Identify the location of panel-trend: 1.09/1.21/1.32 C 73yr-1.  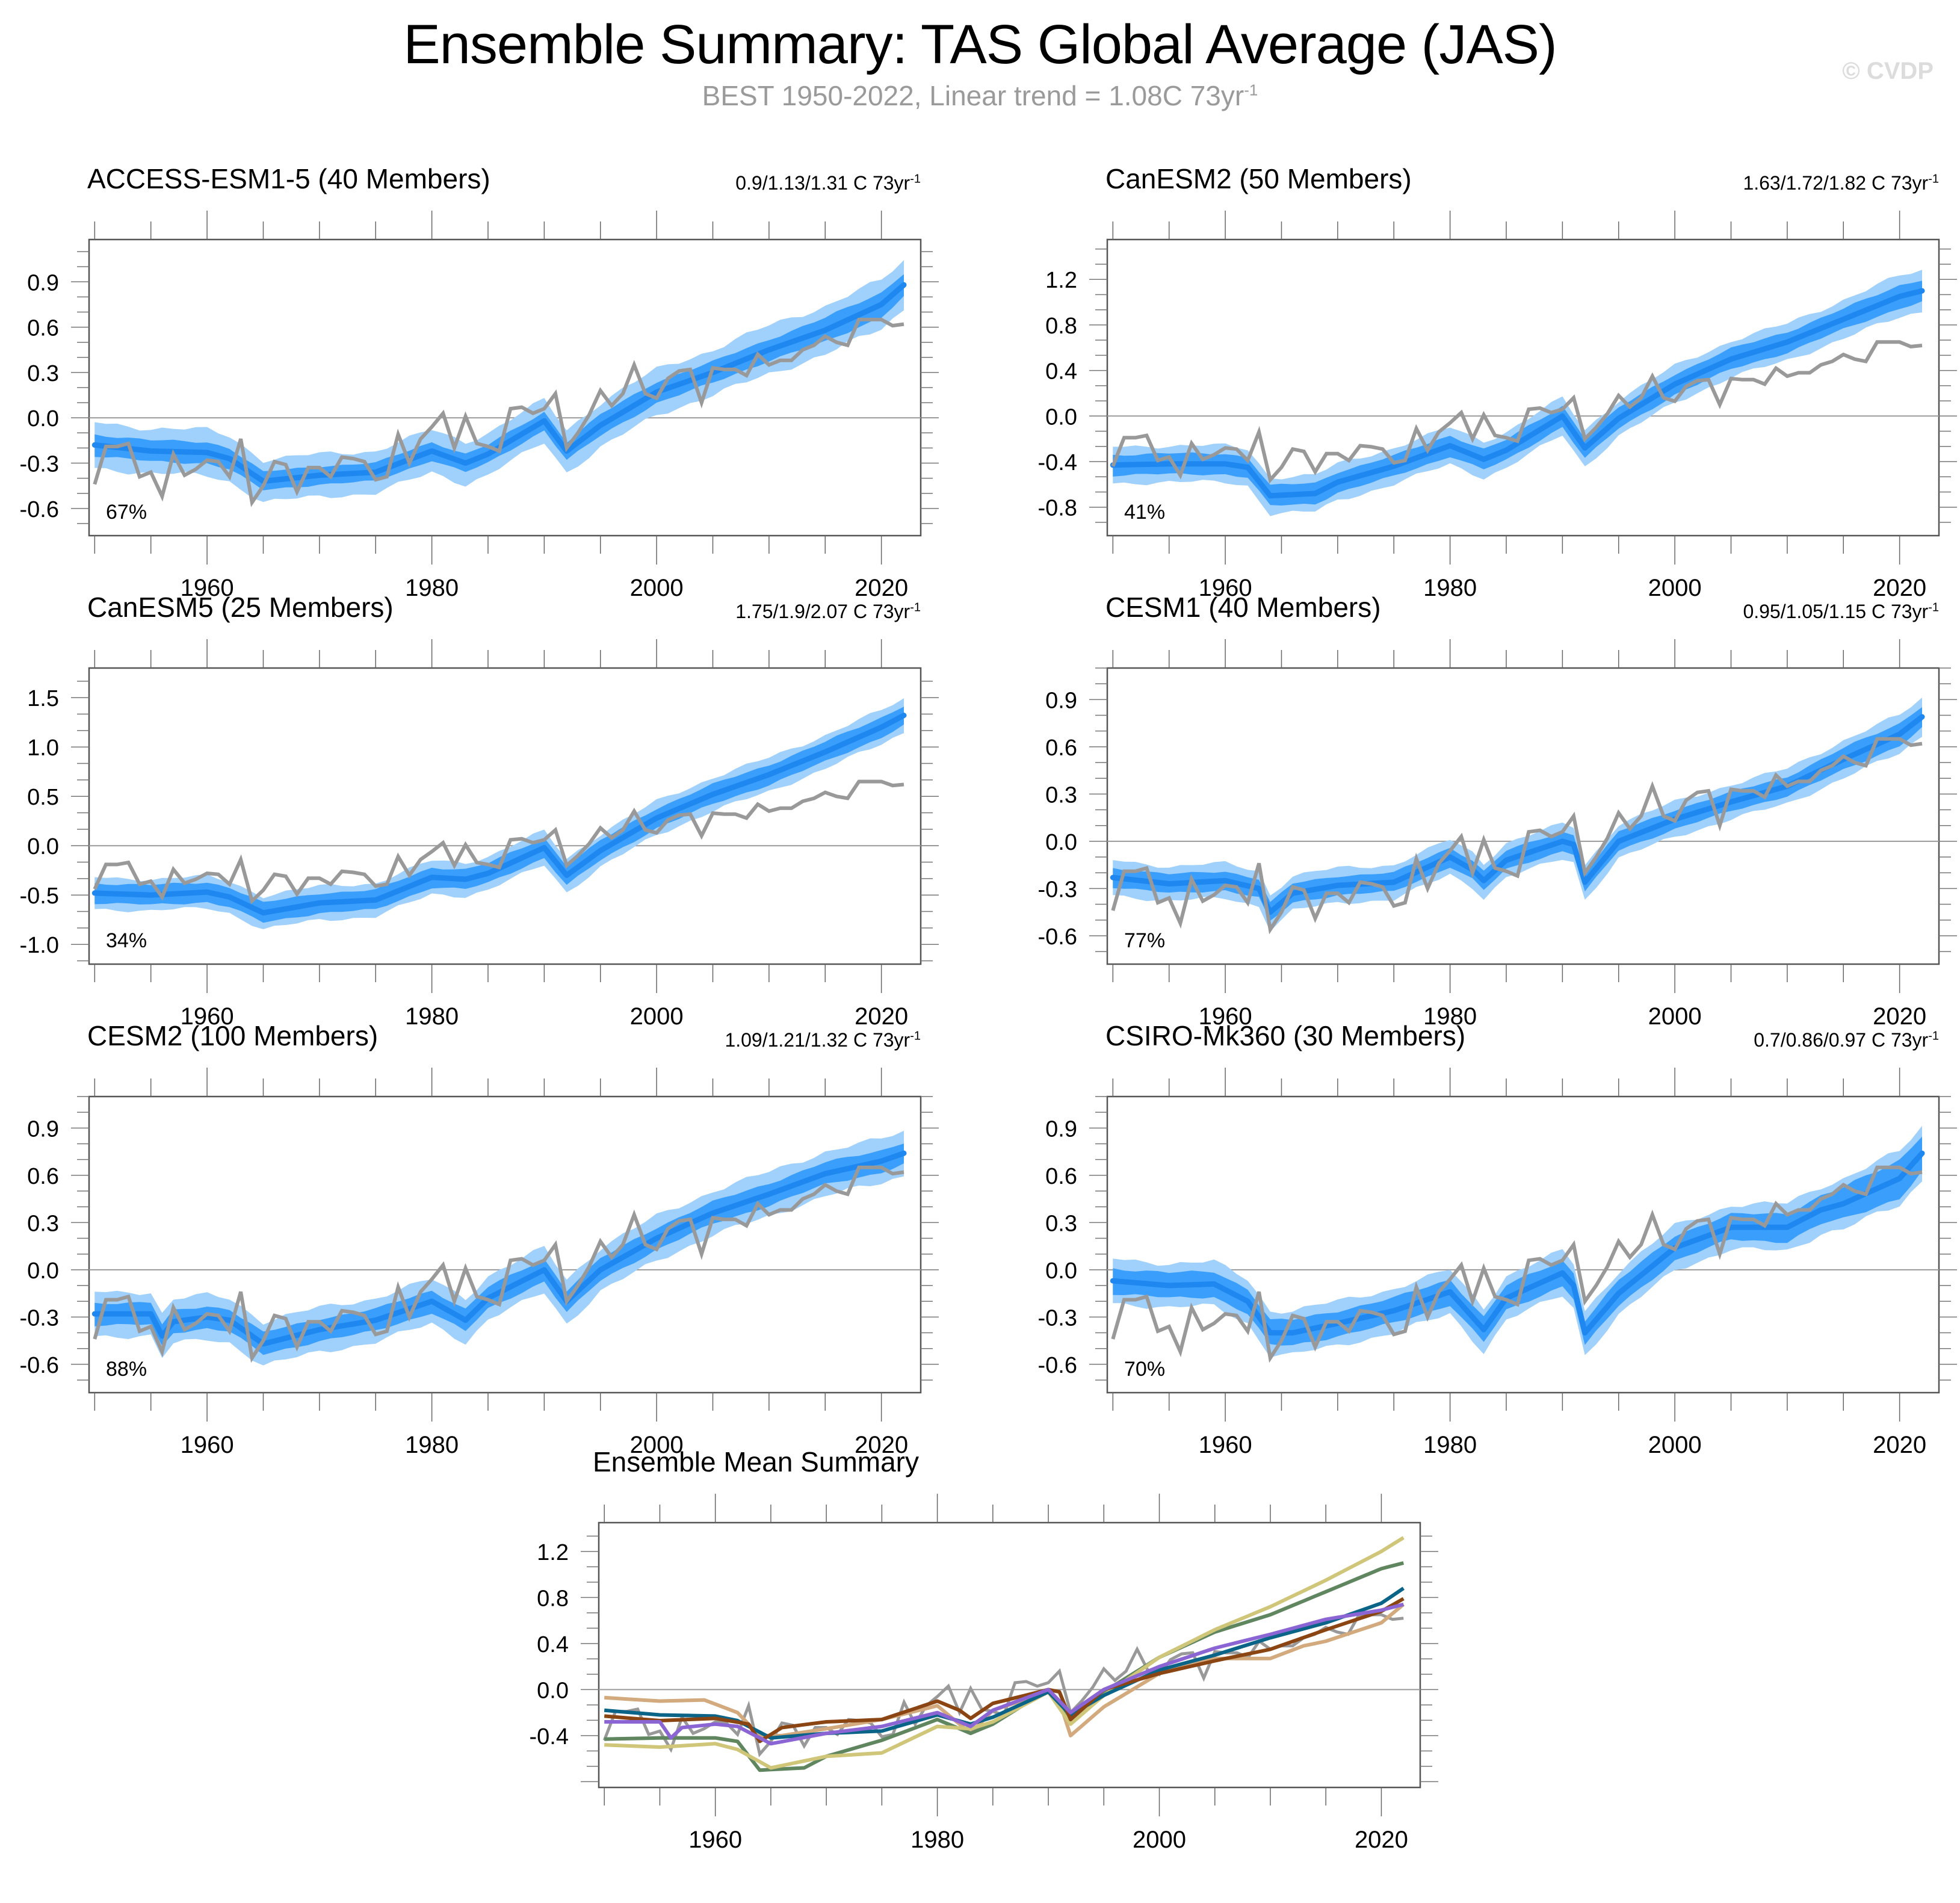
(791, 1040).